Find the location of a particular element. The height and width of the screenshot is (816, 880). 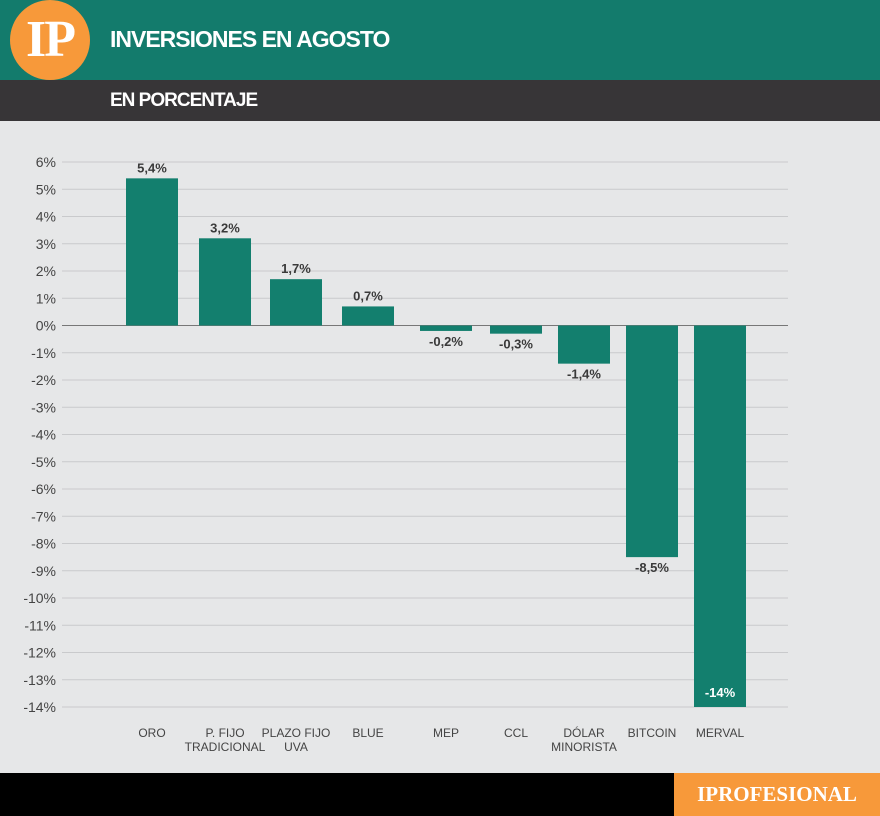

y-tick-label: -6% is located at coordinates (43, 489).